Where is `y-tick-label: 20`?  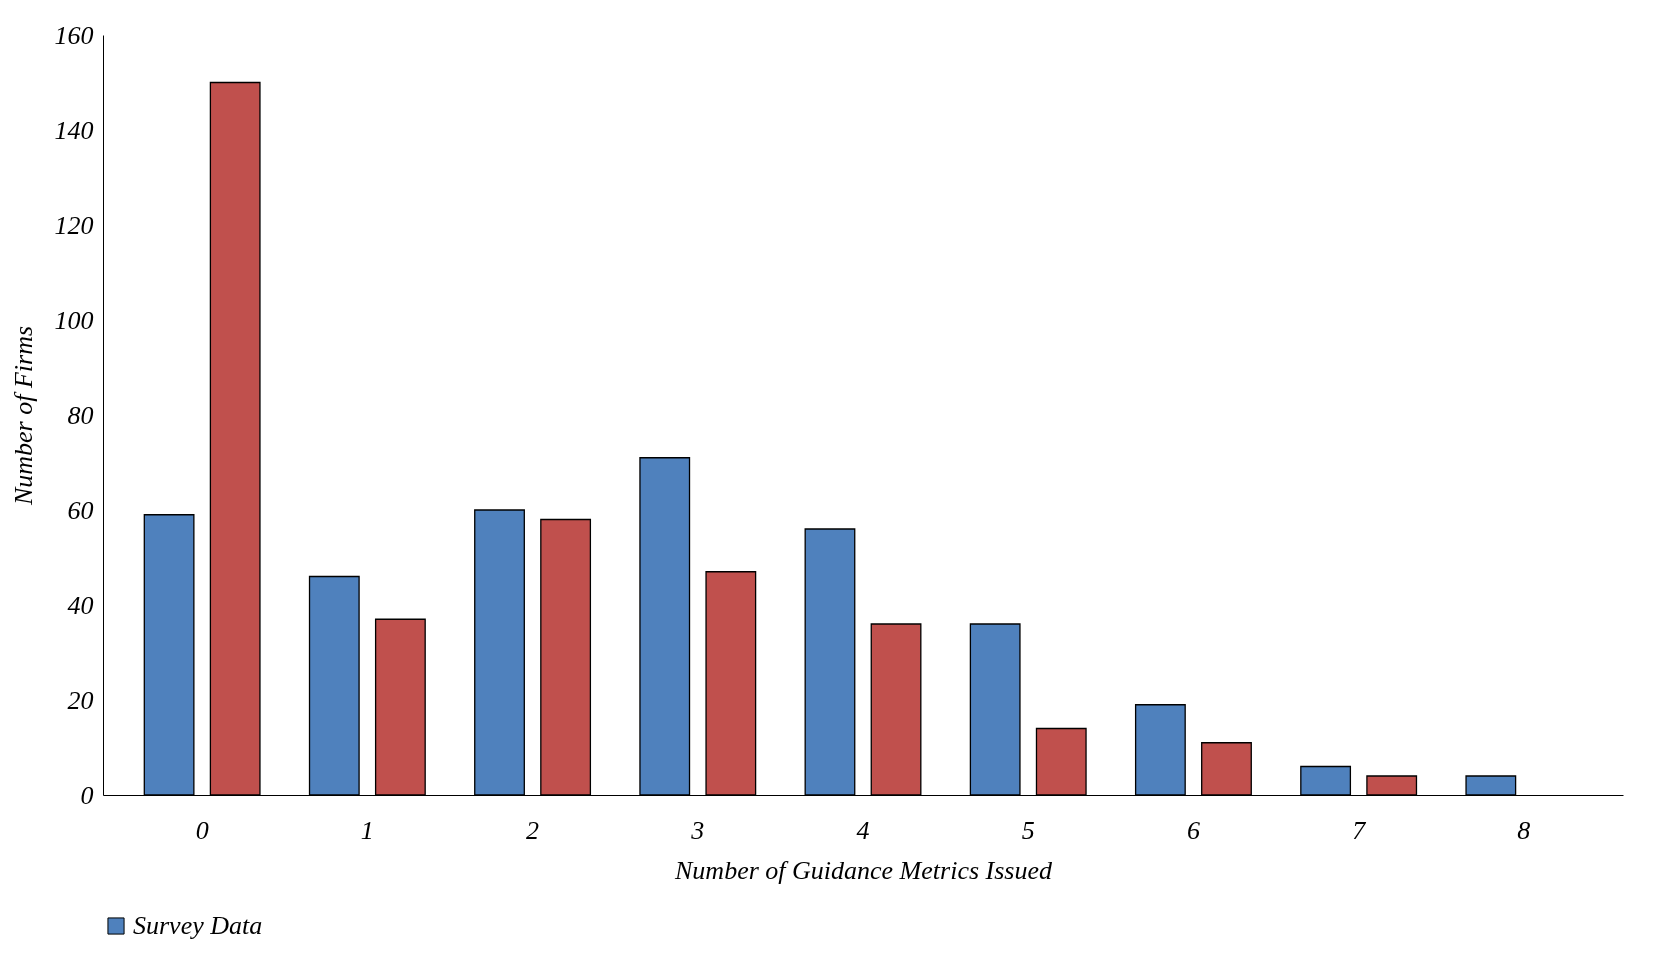
y-tick-label: 20 is located at coordinates (80, 700).